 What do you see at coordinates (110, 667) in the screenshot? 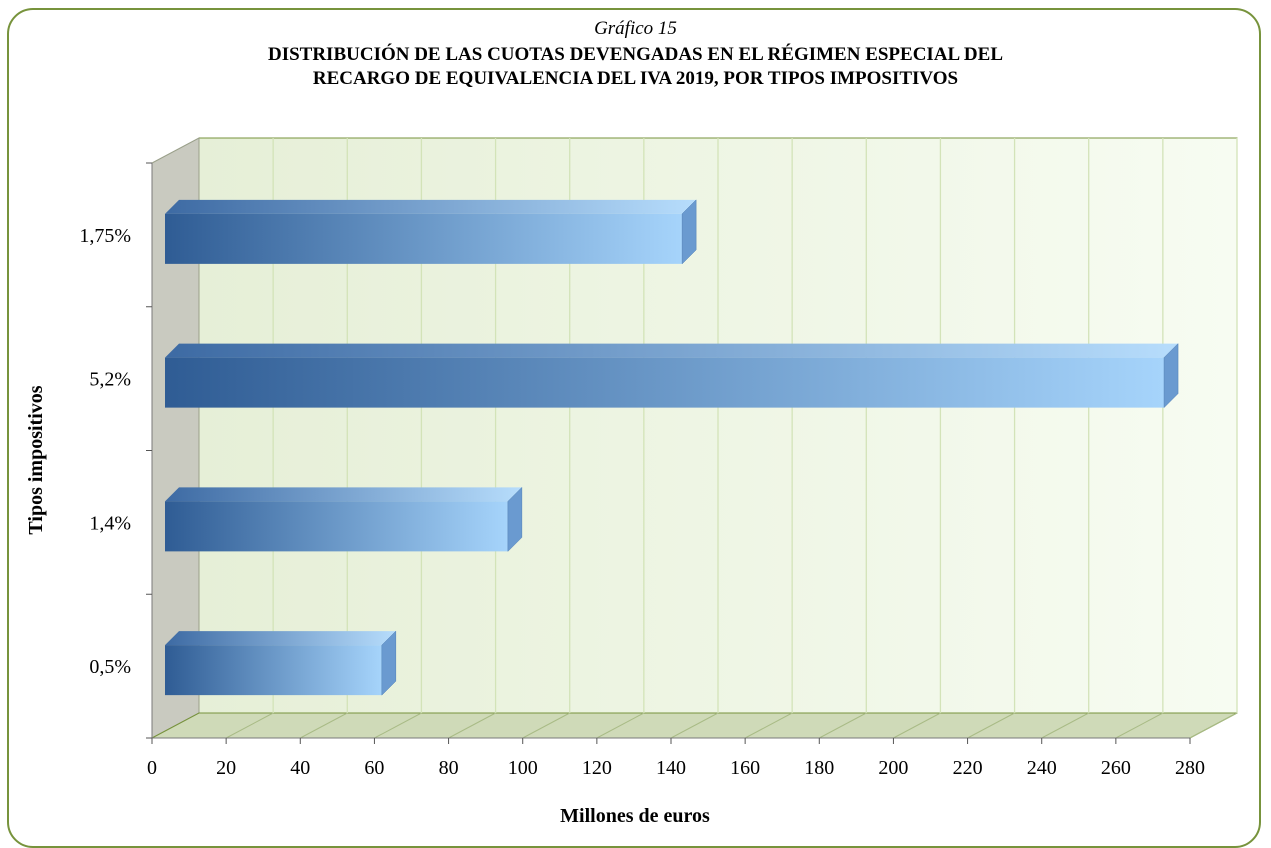
I see `y-tick-label: 0,5%` at bounding box center [110, 667].